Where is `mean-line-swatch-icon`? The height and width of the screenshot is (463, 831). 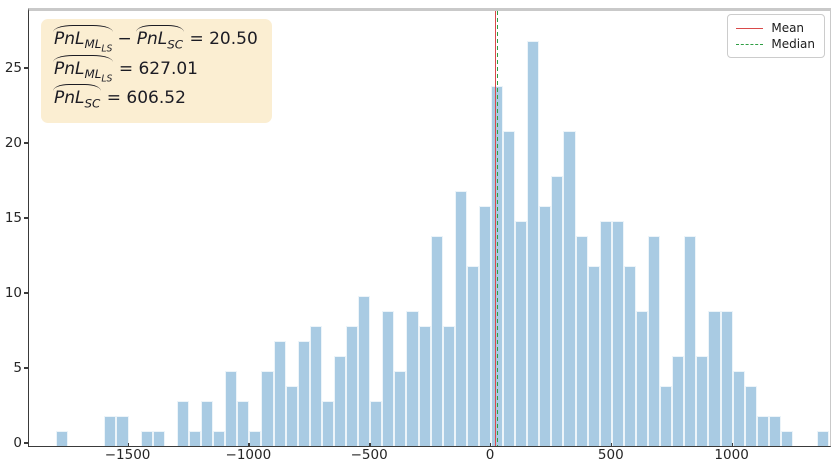 mean-line-swatch-icon is located at coordinates (750, 28).